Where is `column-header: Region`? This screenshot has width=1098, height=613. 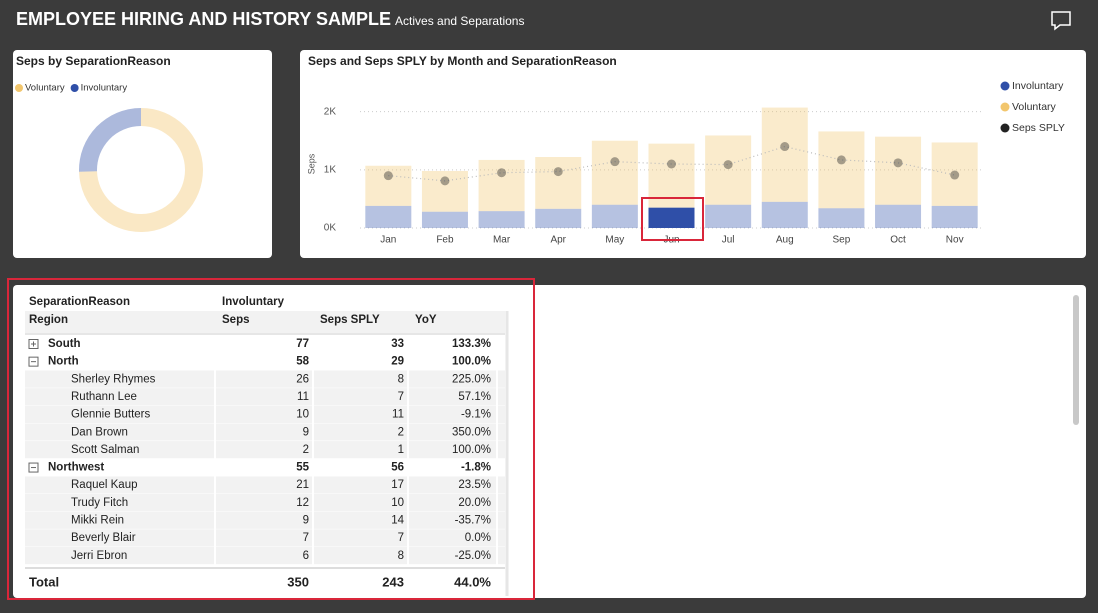 column-header: Region is located at coordinates (48, 320).